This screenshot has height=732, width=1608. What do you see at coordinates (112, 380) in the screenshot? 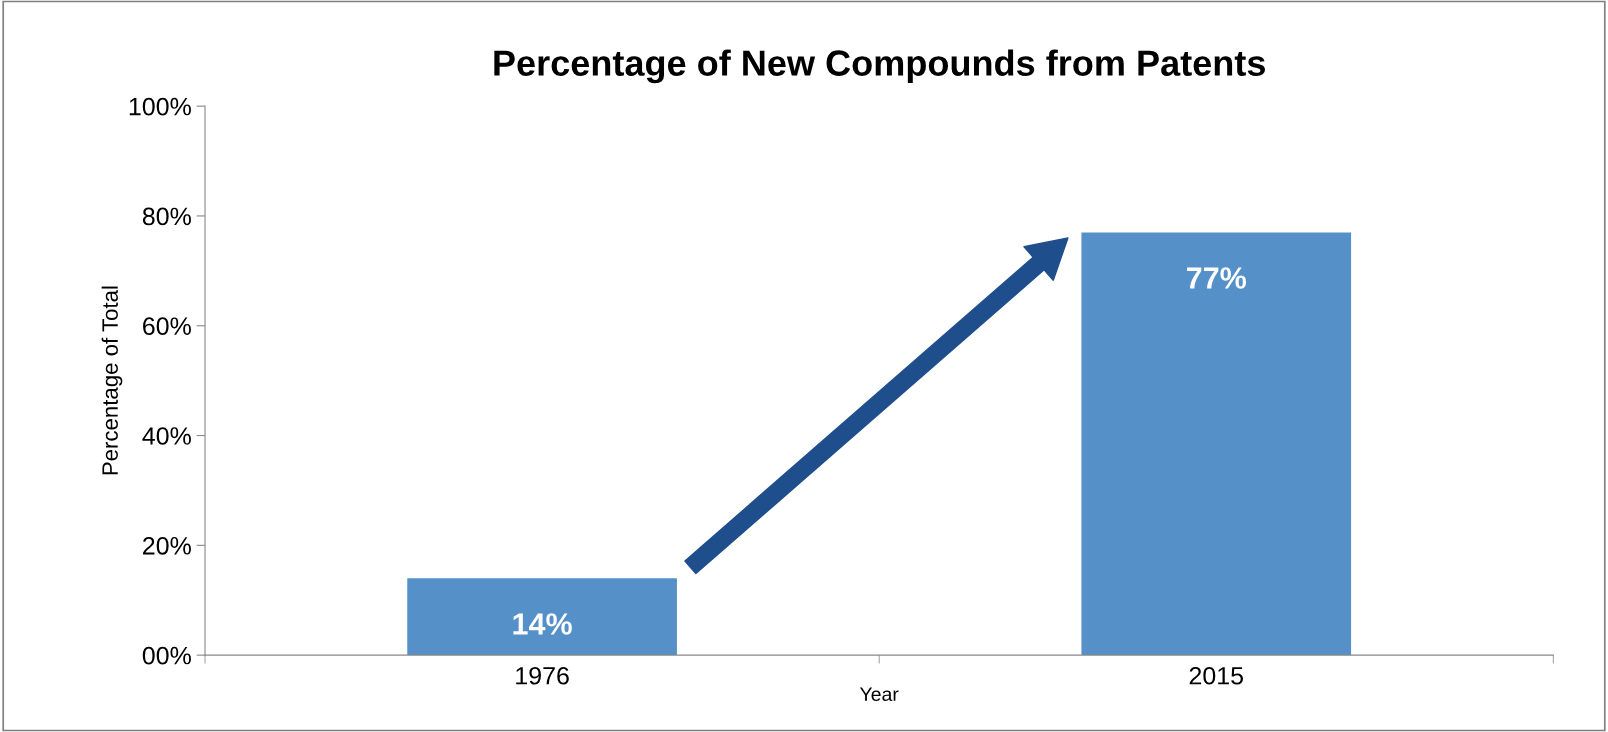
I see `y-axis-title: Percentage of Total` at bounding box center [112, 380].